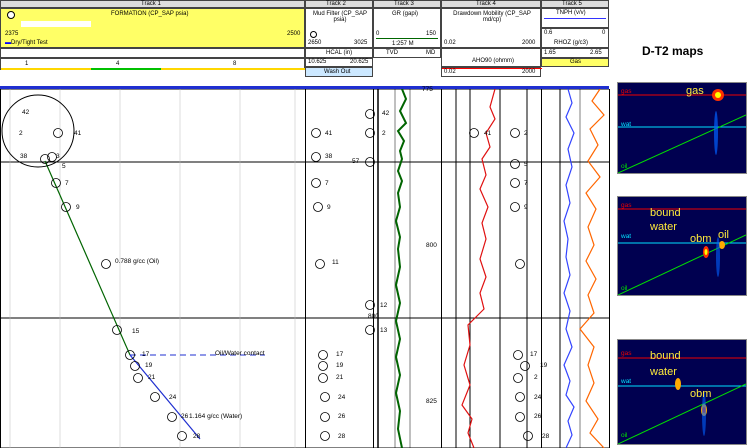  Describe the element at coordinates (313, 34) in the screenshot. I see `circle-marker-icon` at that location.